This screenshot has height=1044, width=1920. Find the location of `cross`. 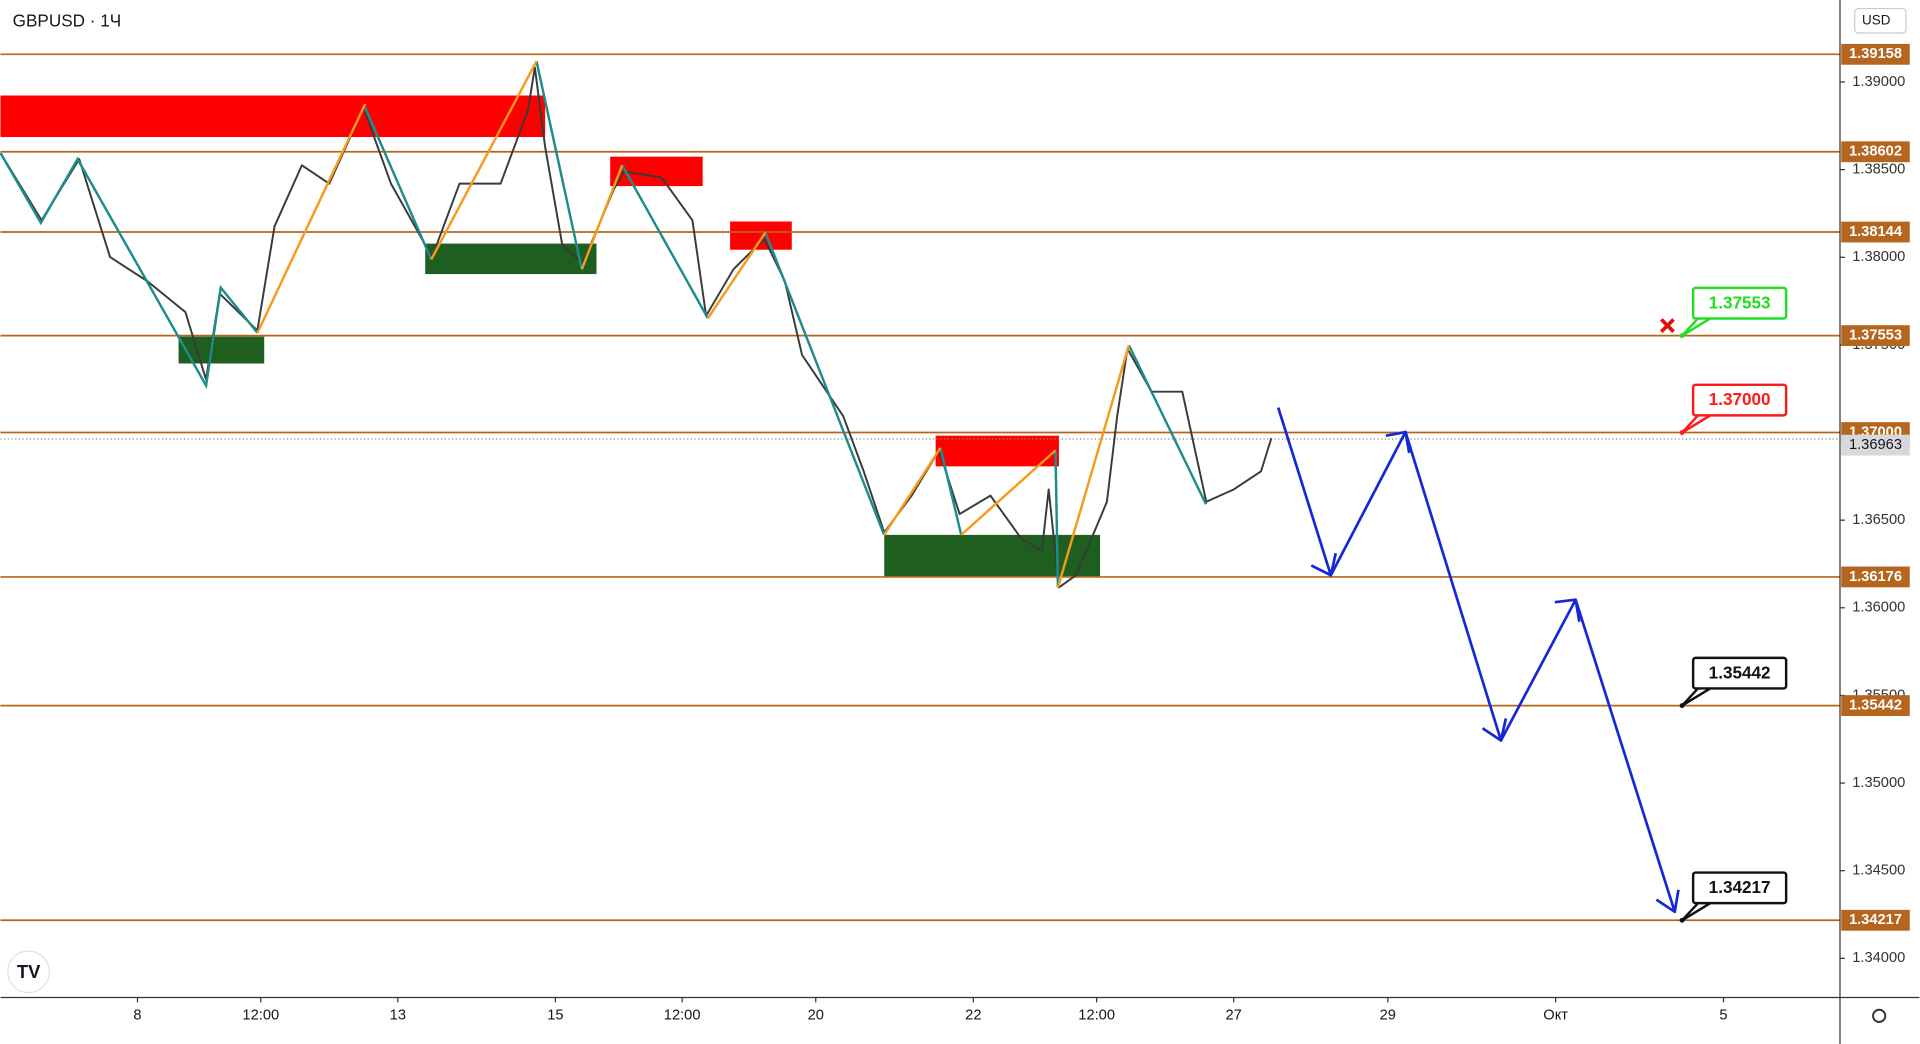

cross is located at coordinates (1667, 325).